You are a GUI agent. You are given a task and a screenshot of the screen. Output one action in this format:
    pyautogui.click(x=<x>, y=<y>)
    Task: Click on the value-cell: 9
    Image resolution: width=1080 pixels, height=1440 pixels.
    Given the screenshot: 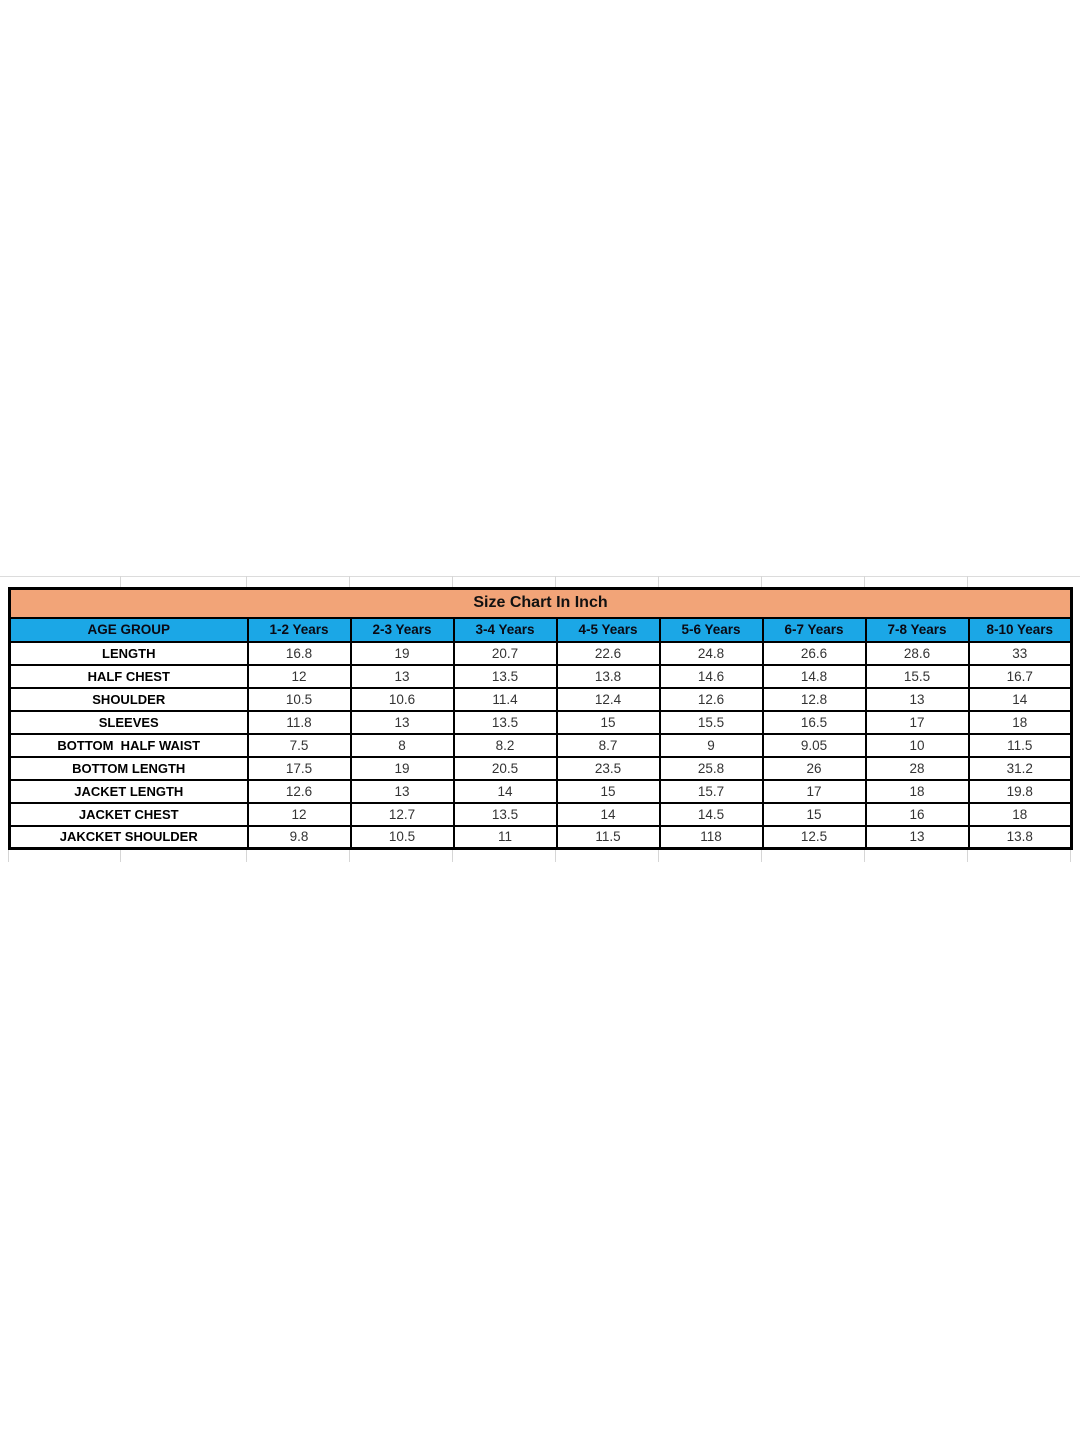 What is the action you would take?
    pyautogui.click(x=711, y=745)
    